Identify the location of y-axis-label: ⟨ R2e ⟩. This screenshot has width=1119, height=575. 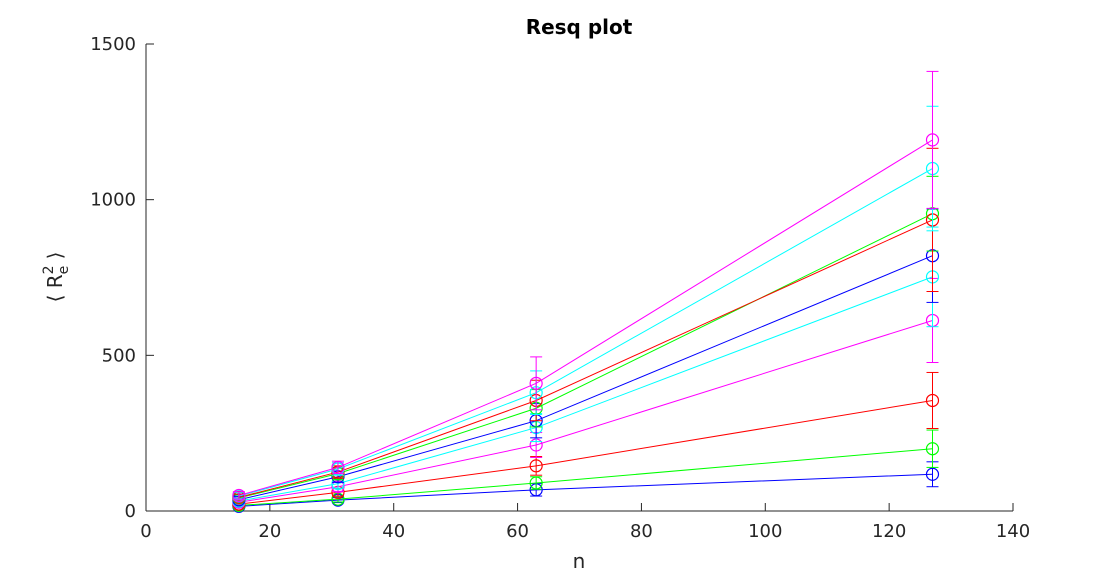
(56, 277).